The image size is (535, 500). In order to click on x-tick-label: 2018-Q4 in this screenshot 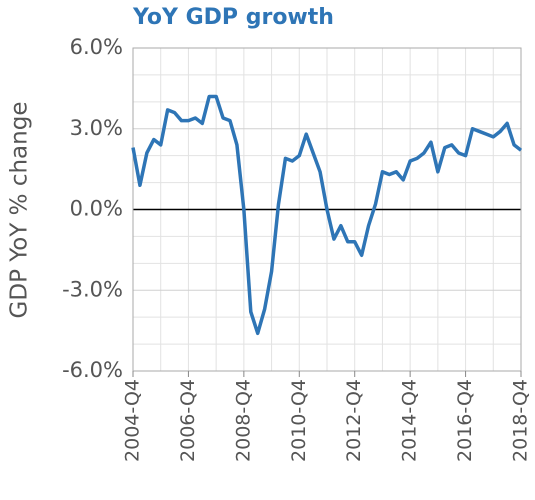, I will do `click(521, 420)`.